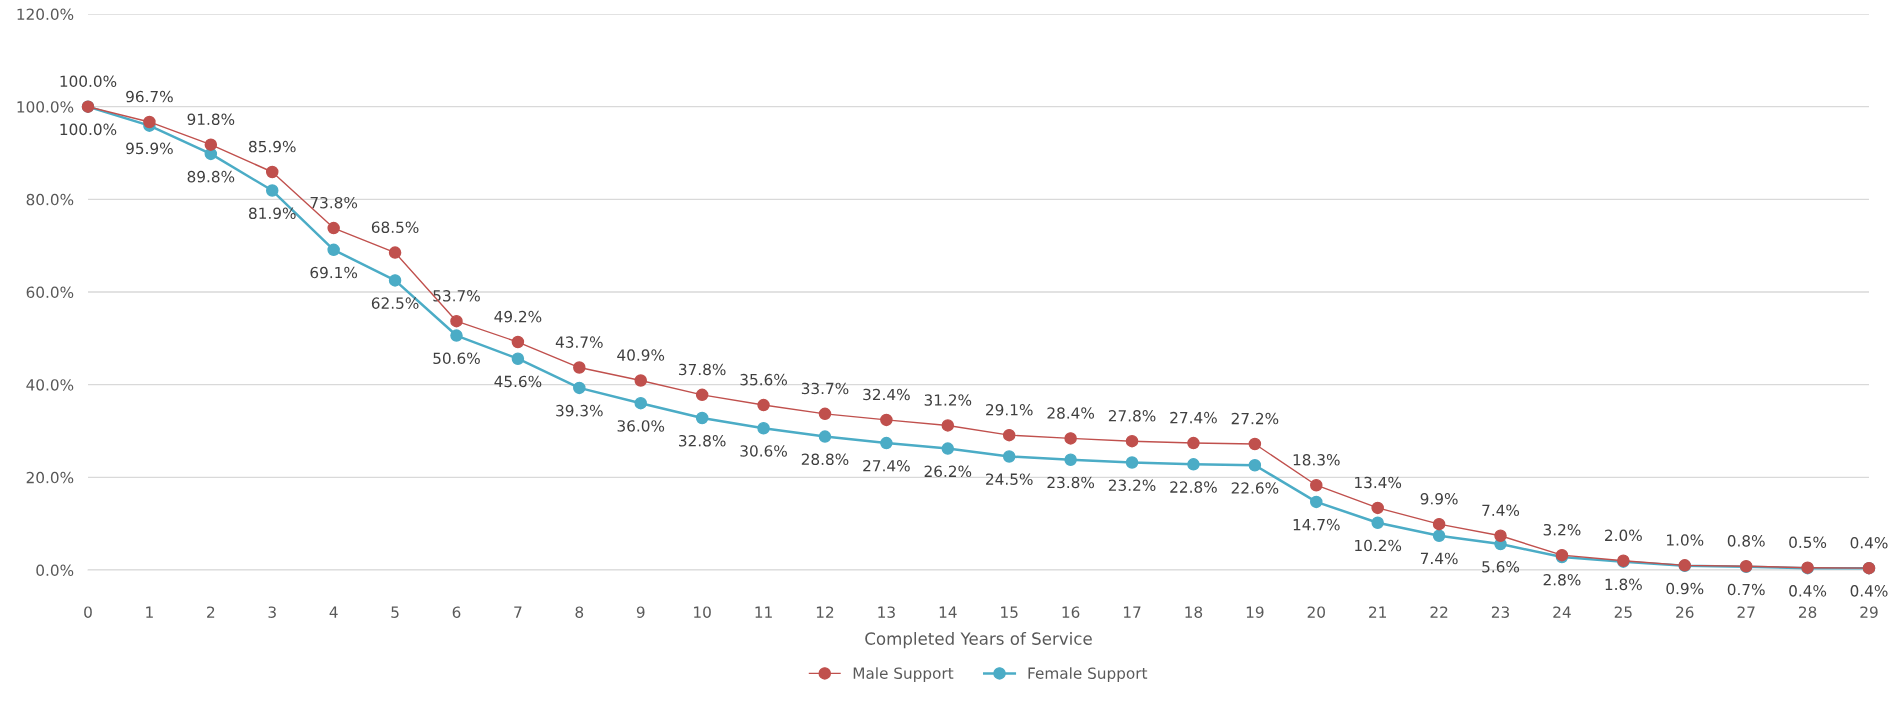 The width and height of the screenshot is (1893, 701). I want to click on data-label: 37.8%, so click(702, 369).